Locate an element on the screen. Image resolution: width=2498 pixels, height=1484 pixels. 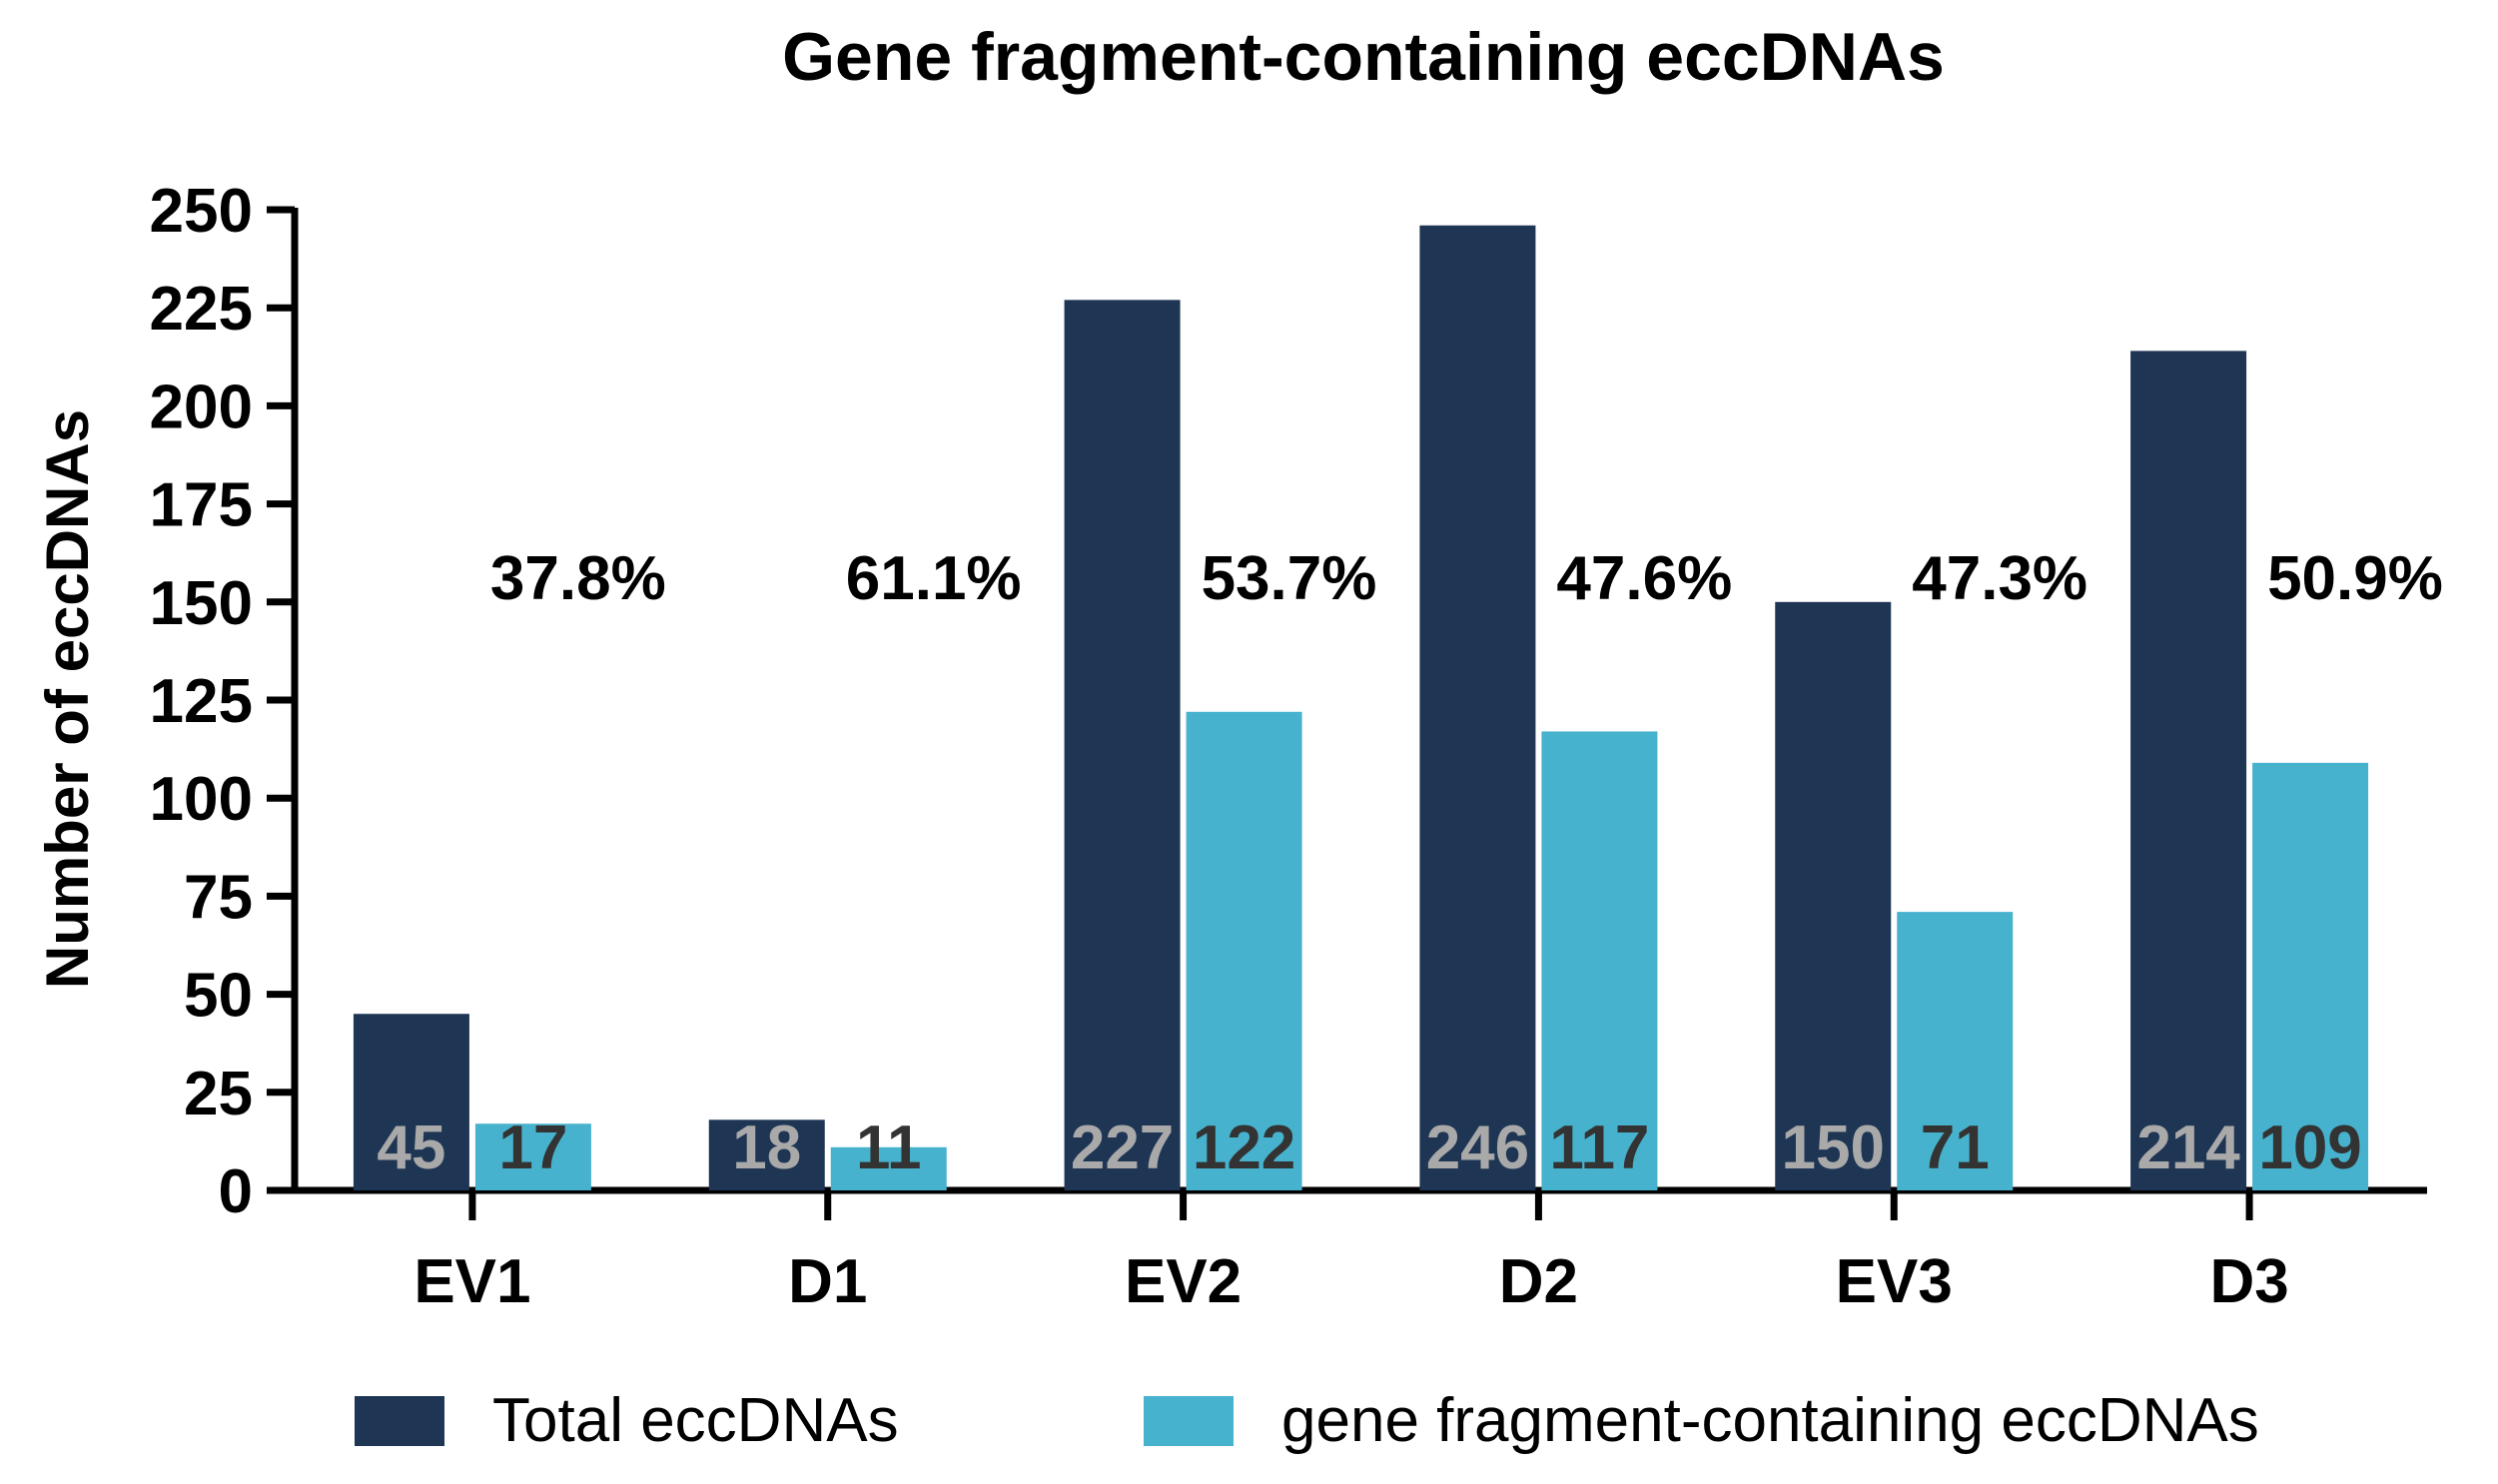
y-tick-label: 150 is located at coordinates (201, 603).